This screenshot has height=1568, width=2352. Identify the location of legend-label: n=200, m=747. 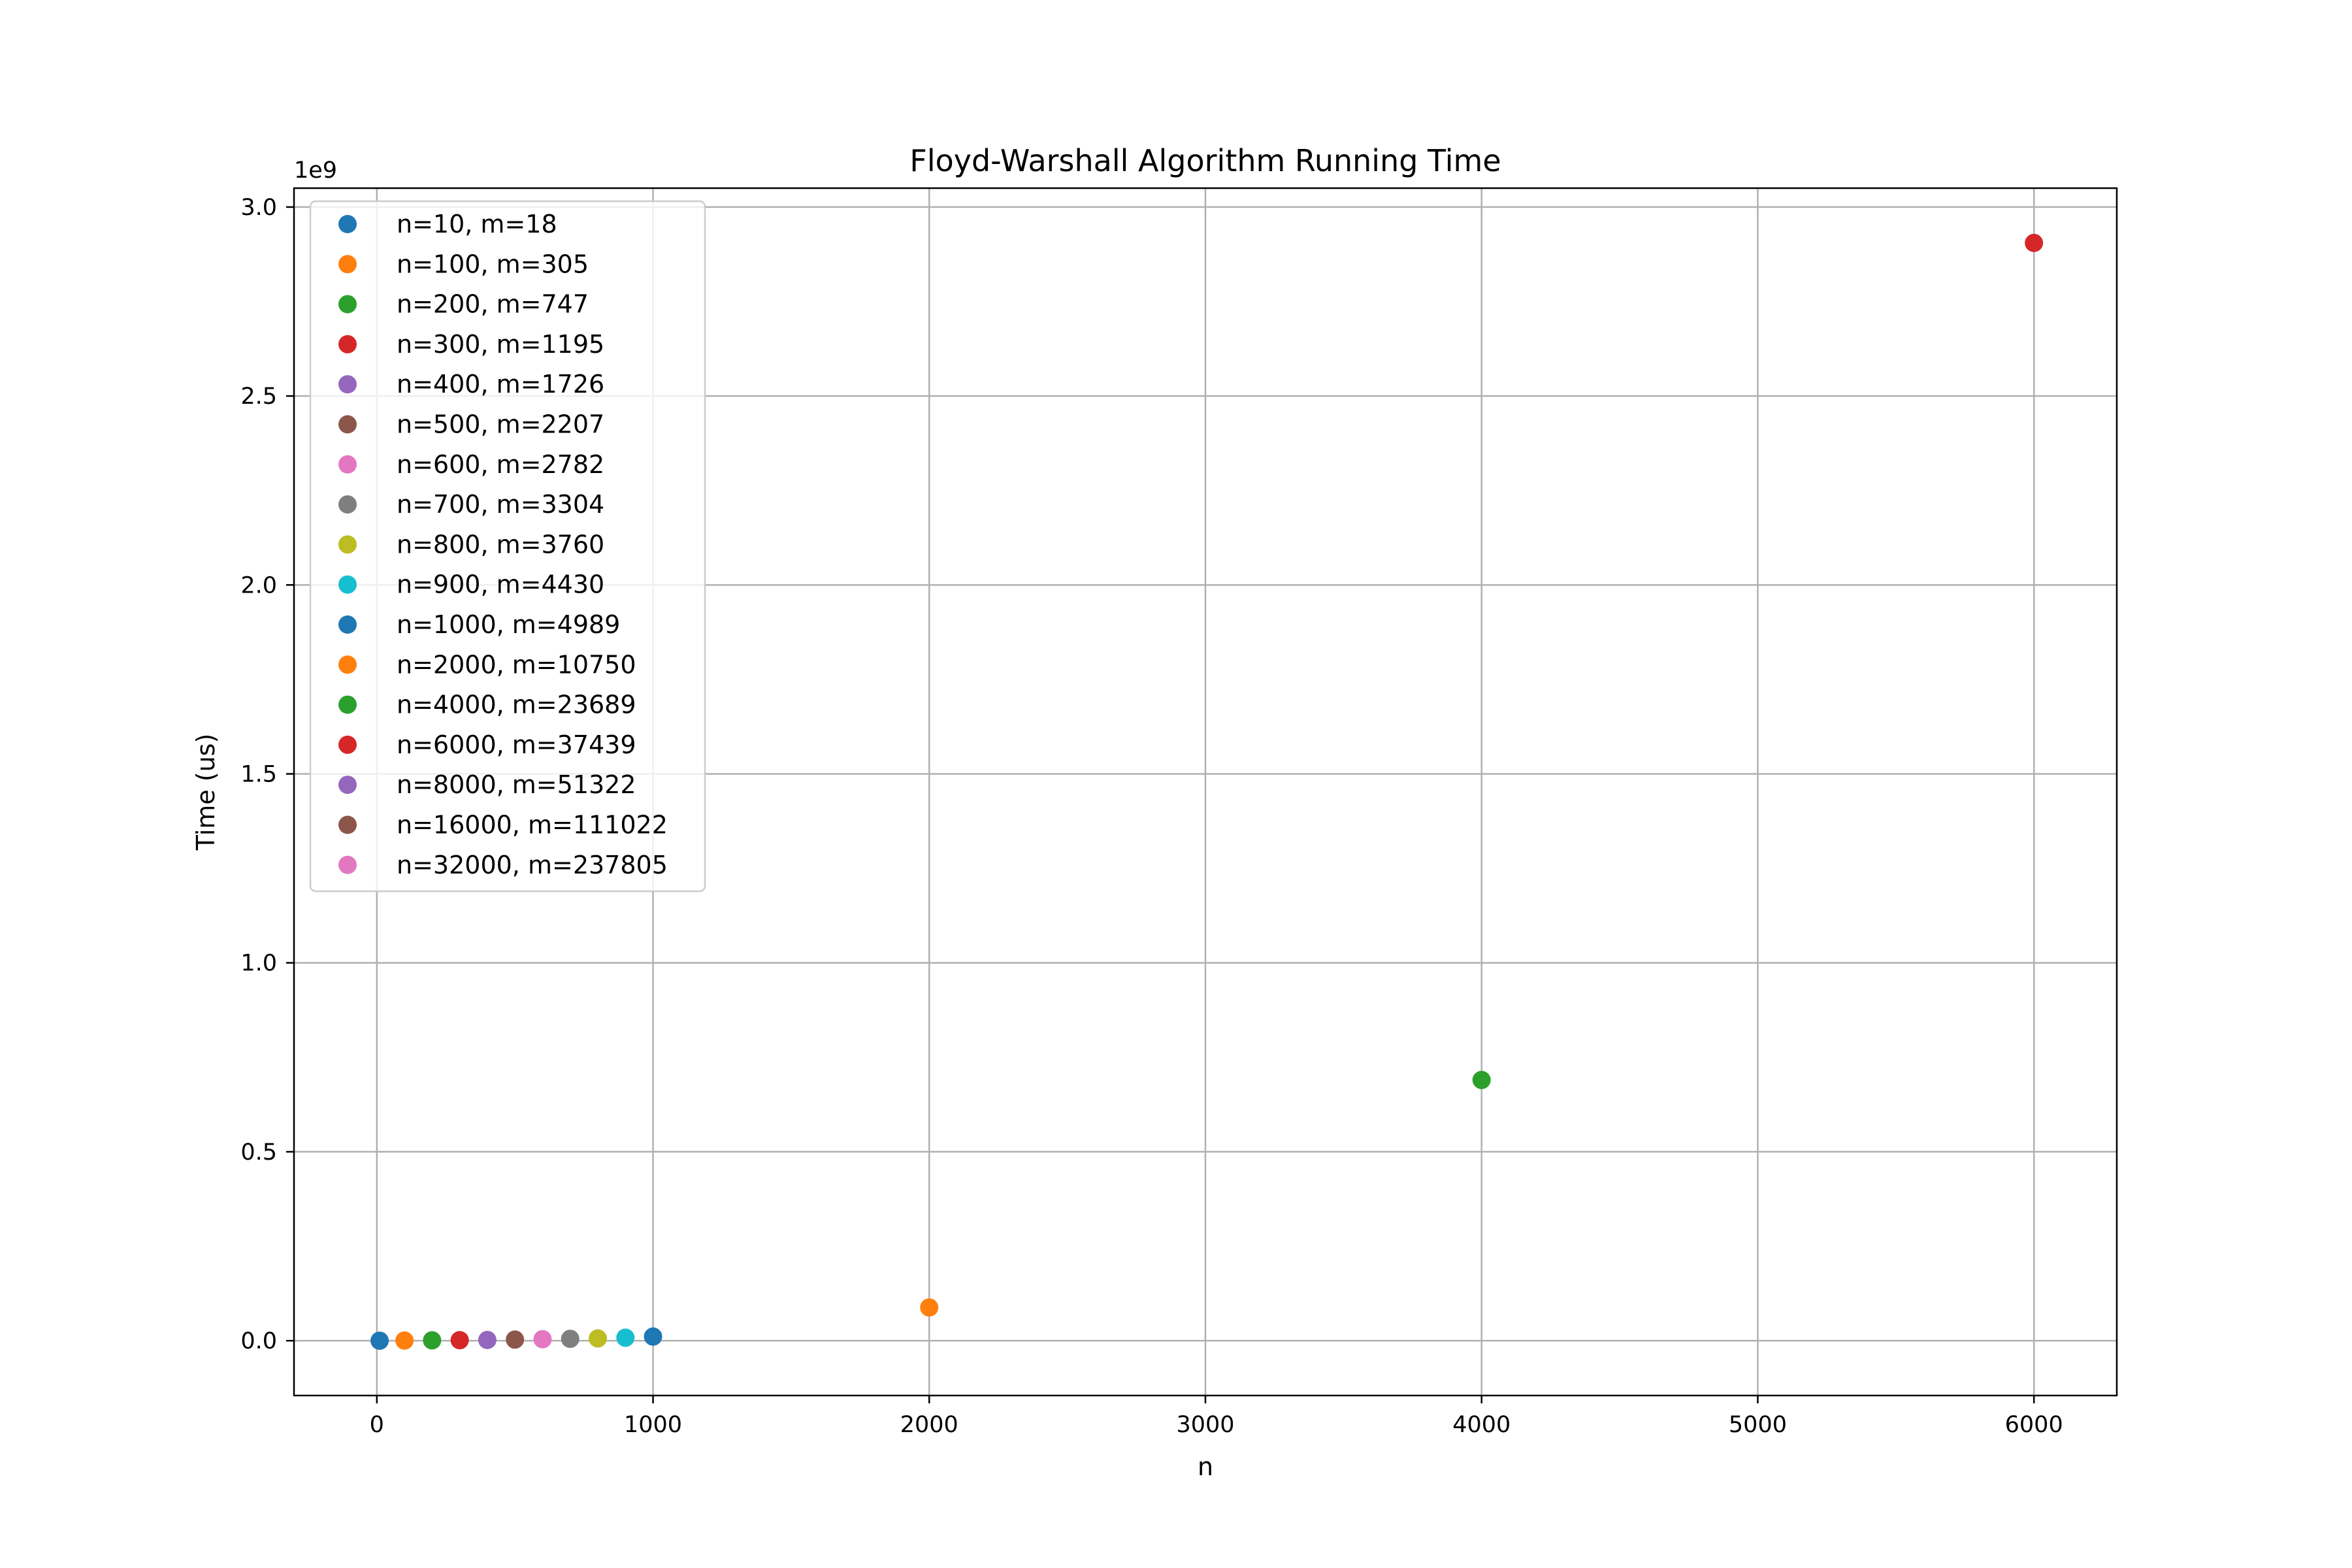
(493, 304).